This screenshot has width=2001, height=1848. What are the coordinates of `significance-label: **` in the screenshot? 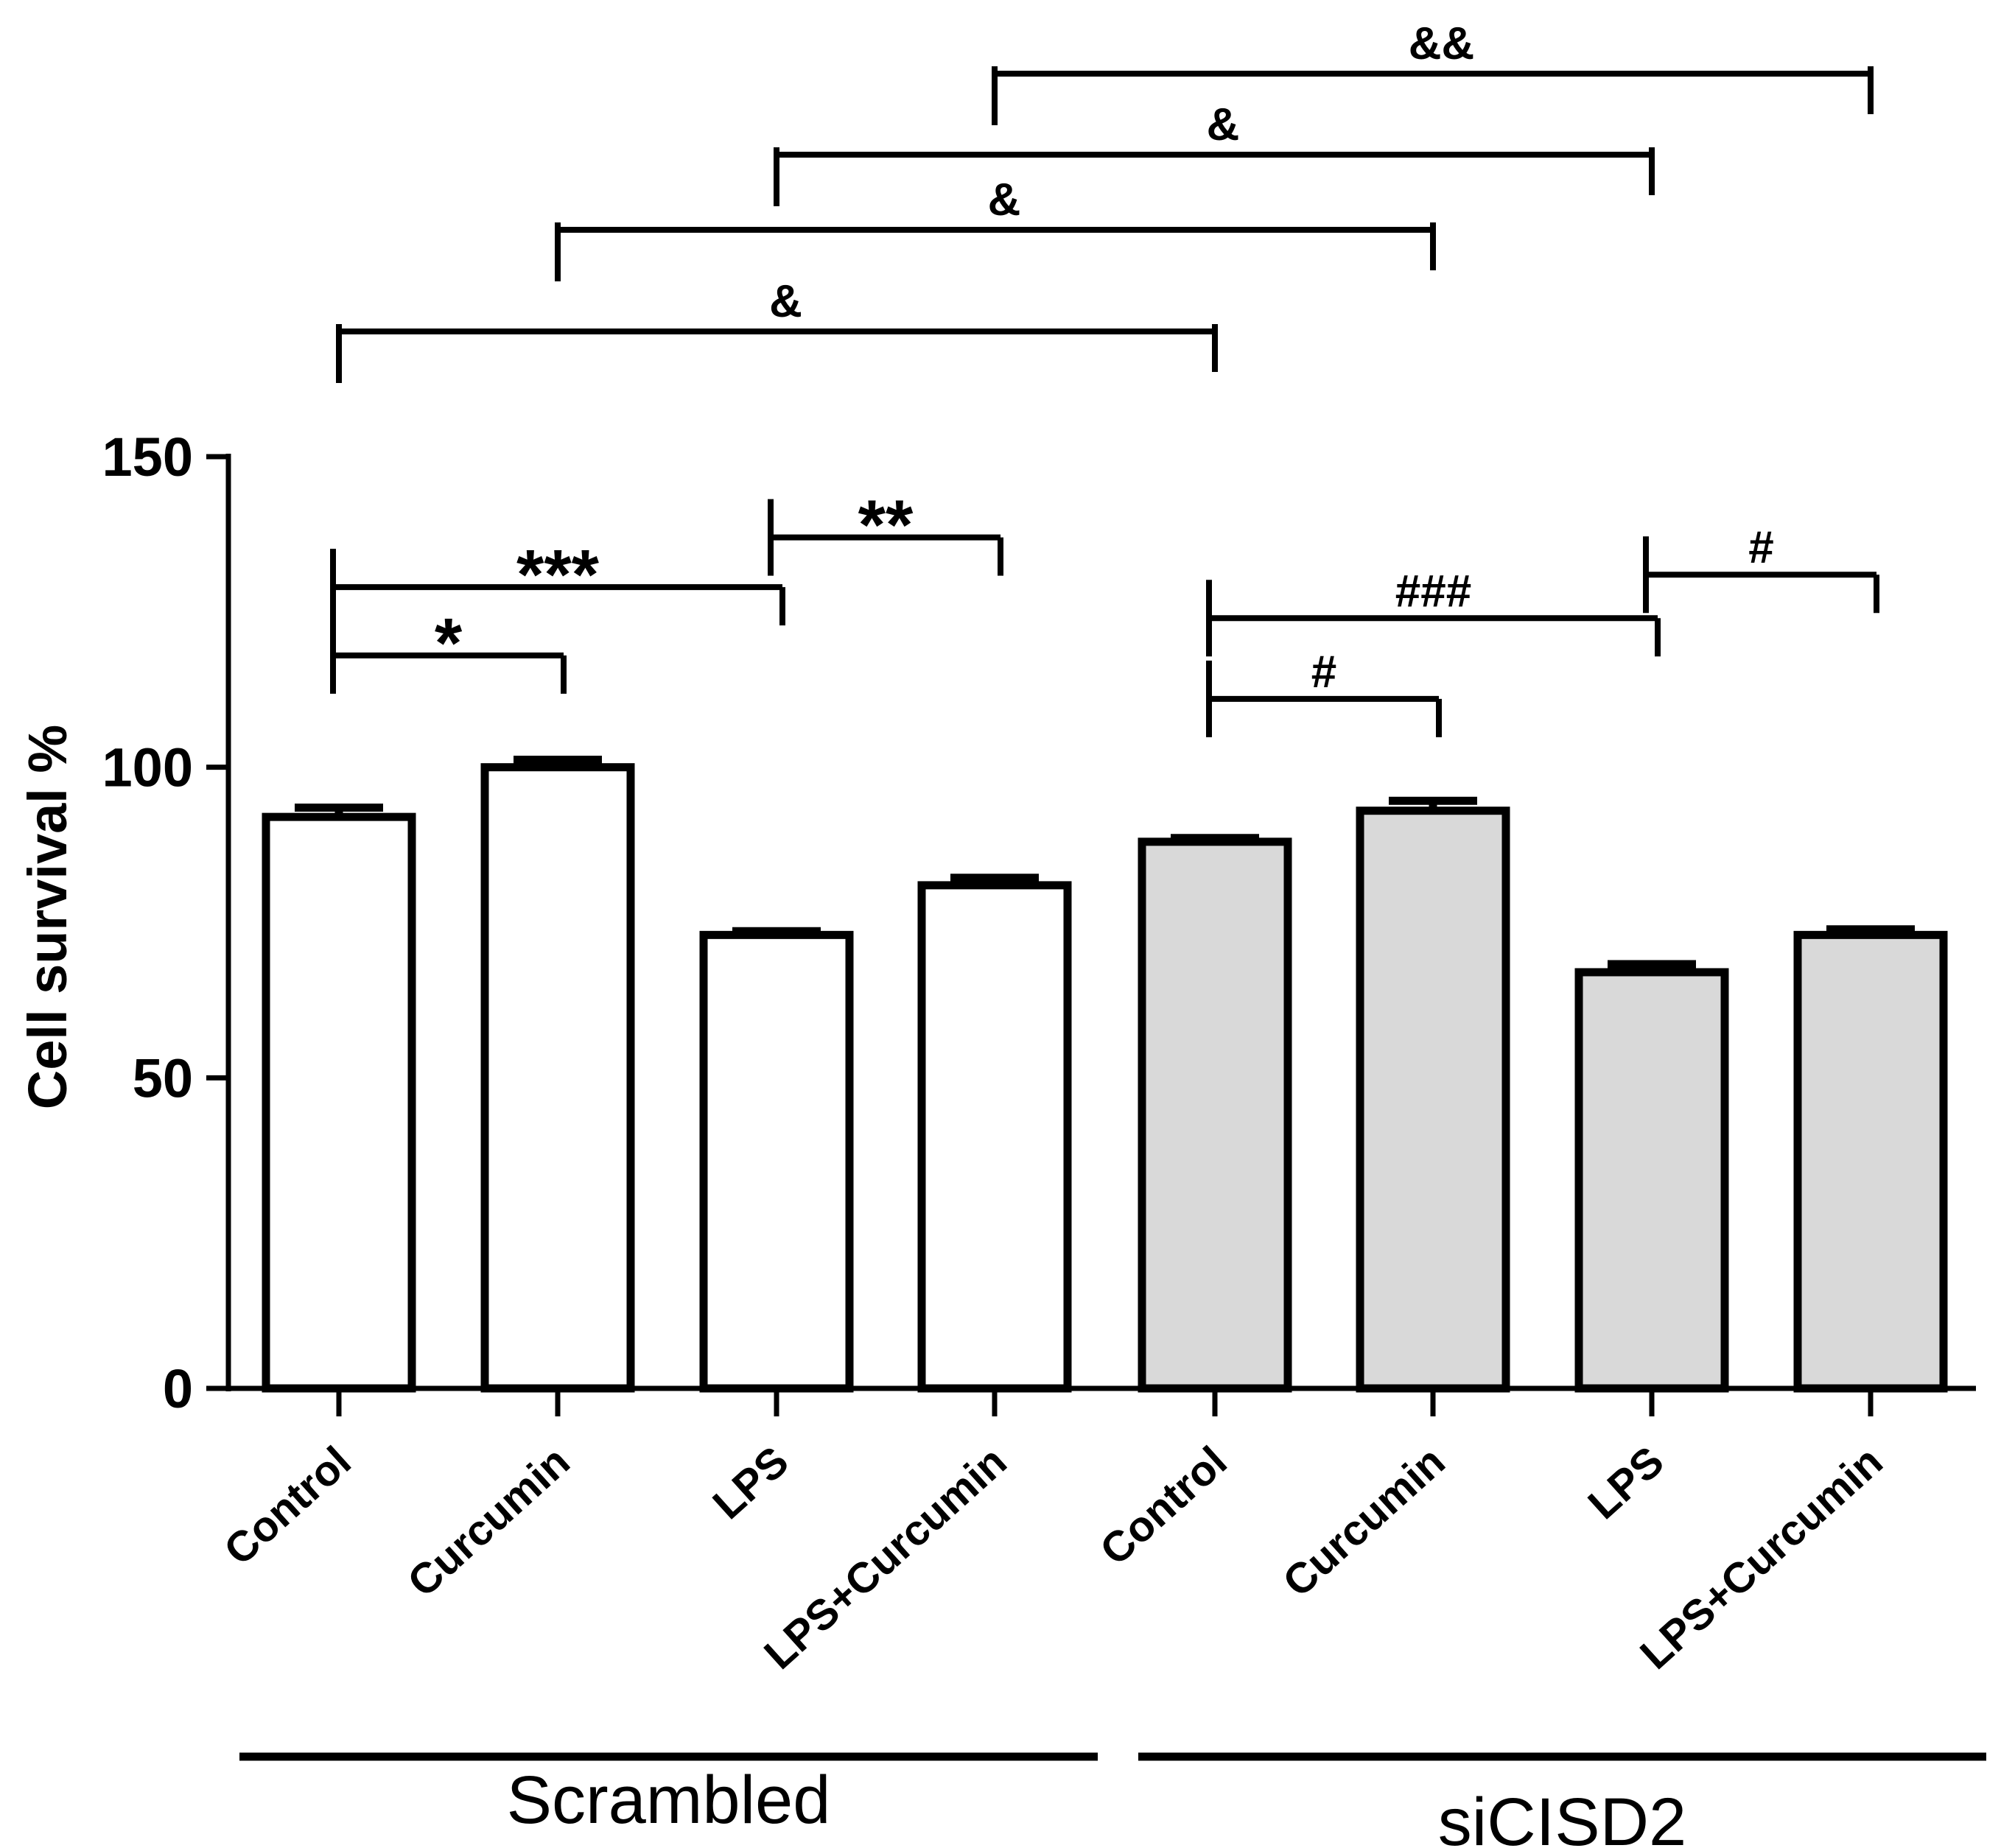 It's located at (886, 525).